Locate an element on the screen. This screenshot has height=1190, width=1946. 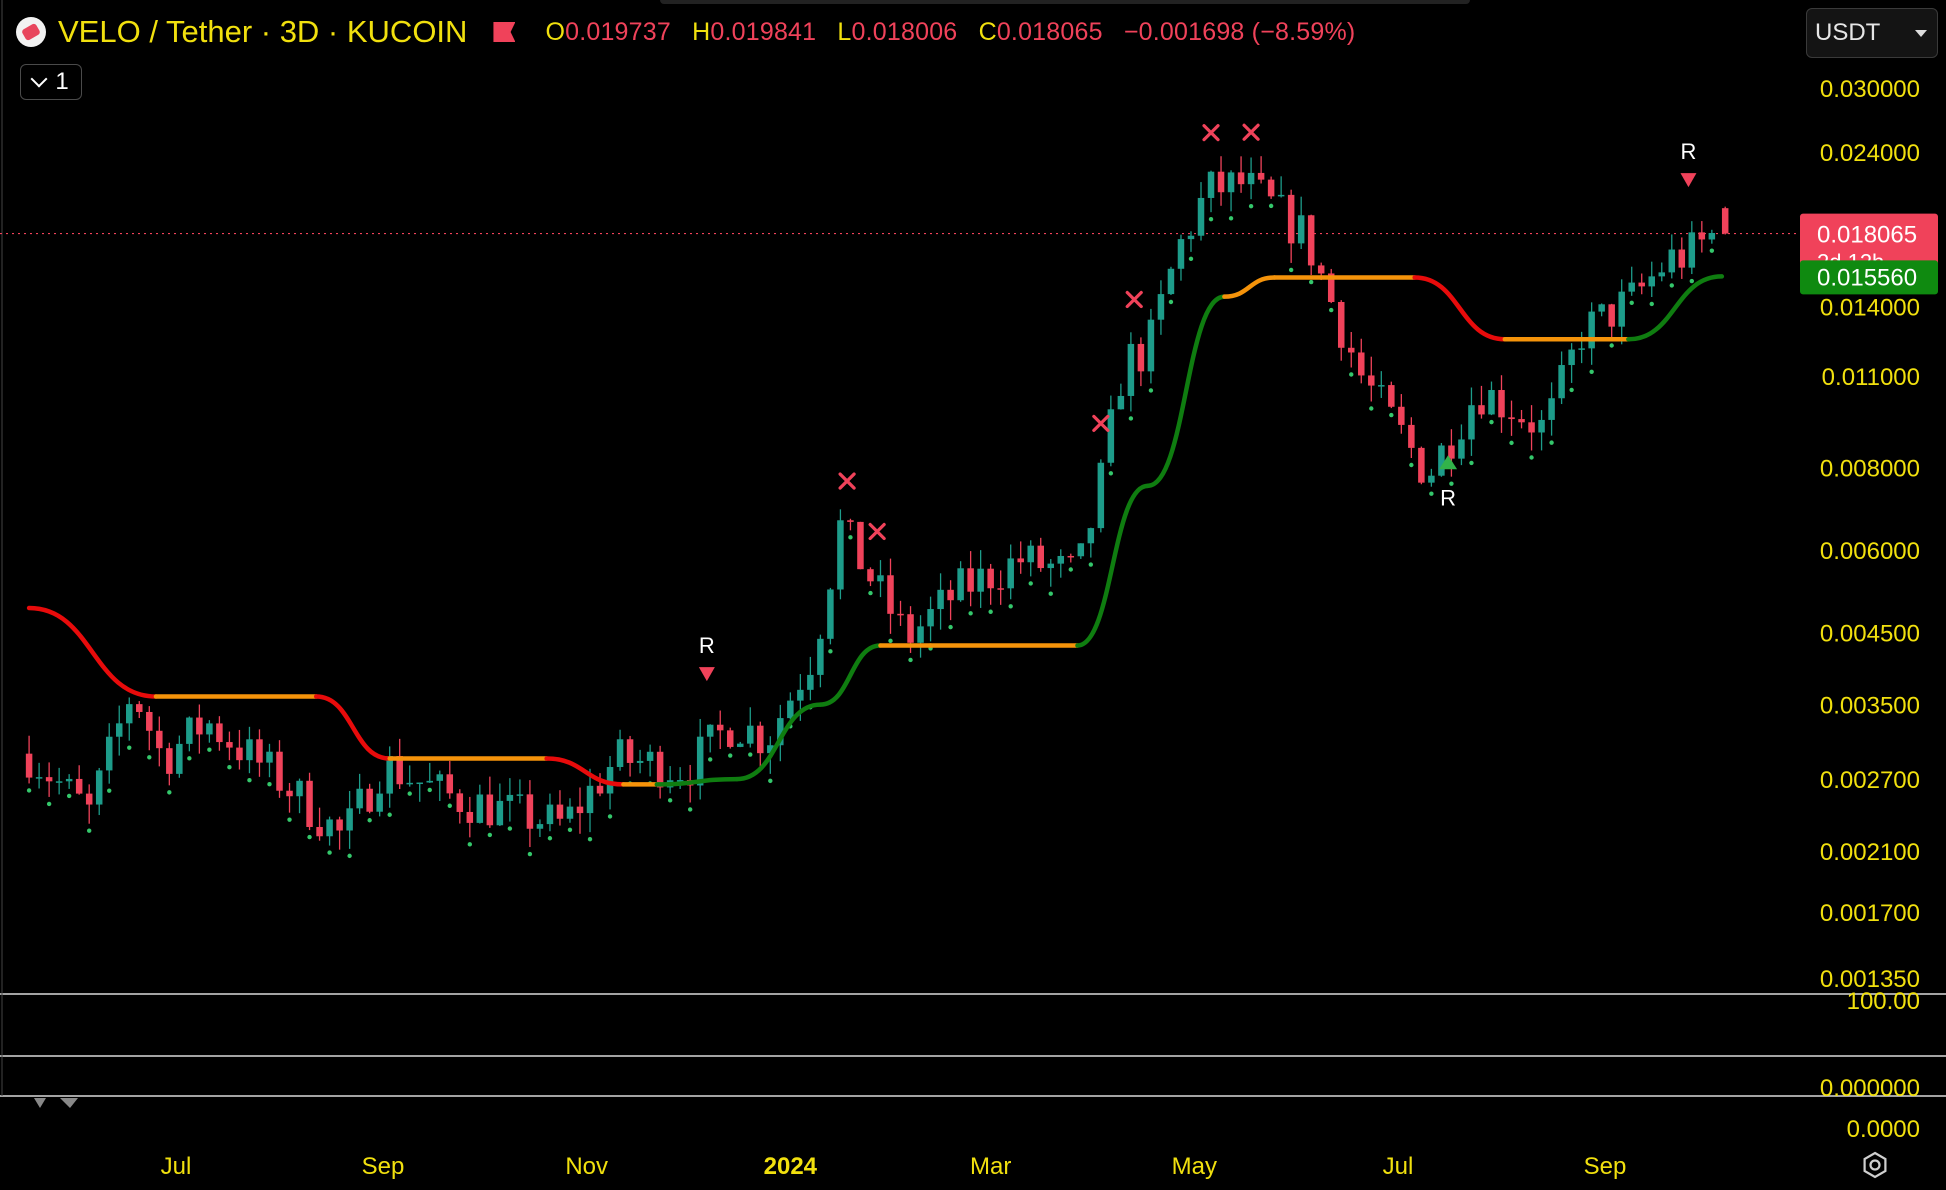
x-tick-label: 2024 is located at coordinates (791, 1166).